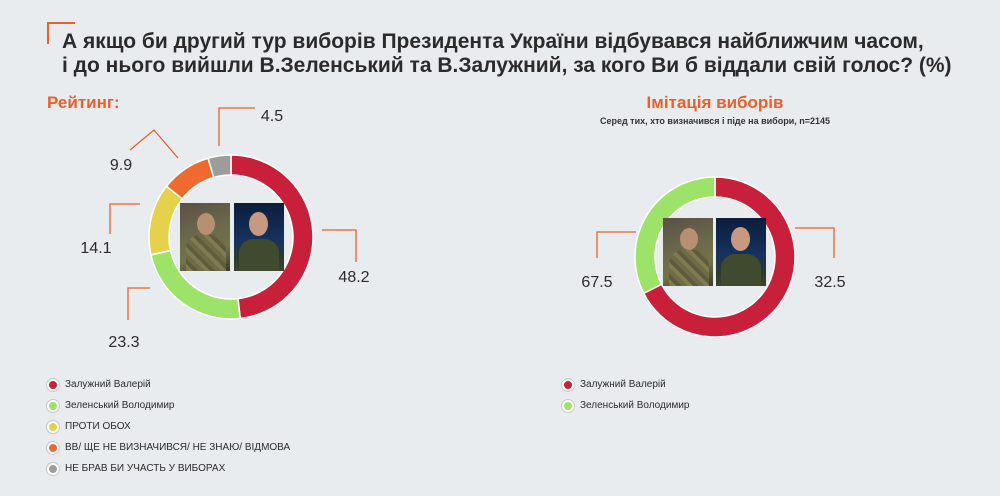  What do you see at coordinates (61, 33) in the screenshot?
I see `corner-accent` at bounding box center [61, 33].